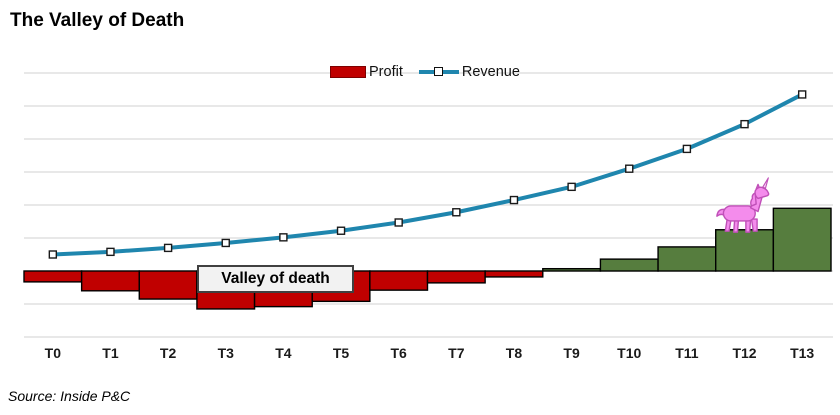 The height and width of the screenshot is (415, 840). I want to click on revenue-marker-T2, so click(168, 248).